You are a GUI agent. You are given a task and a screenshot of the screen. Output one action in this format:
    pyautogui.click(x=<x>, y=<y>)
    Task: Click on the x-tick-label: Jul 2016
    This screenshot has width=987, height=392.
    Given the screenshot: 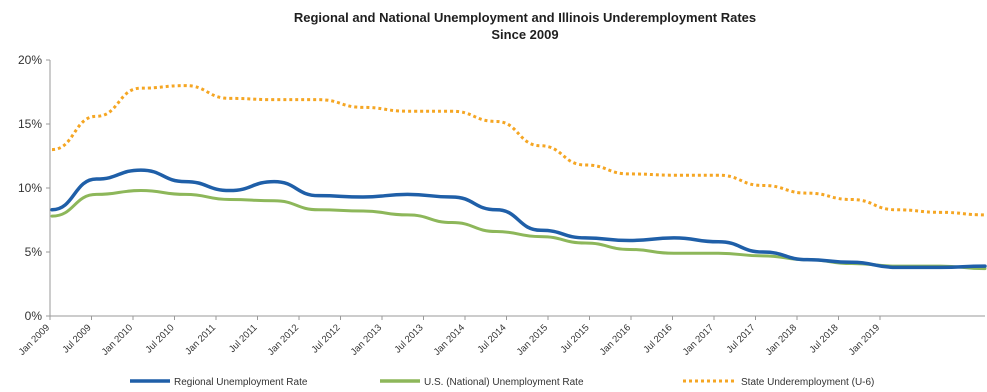 What is the action you would take?
    pyautogui.click(x=657, y=338)
    